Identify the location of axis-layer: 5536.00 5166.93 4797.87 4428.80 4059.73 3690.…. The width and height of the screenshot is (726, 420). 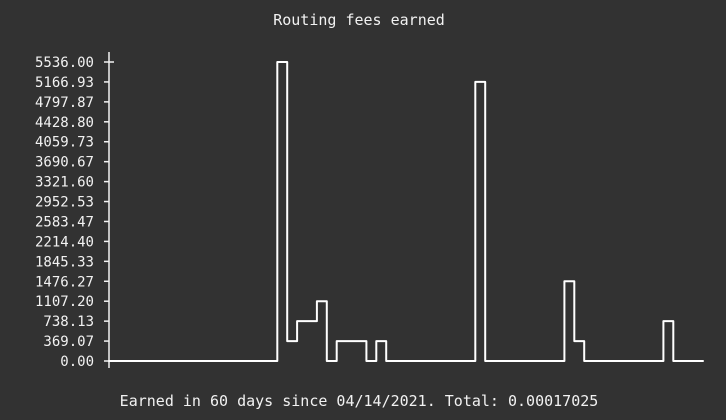
(74, 211).